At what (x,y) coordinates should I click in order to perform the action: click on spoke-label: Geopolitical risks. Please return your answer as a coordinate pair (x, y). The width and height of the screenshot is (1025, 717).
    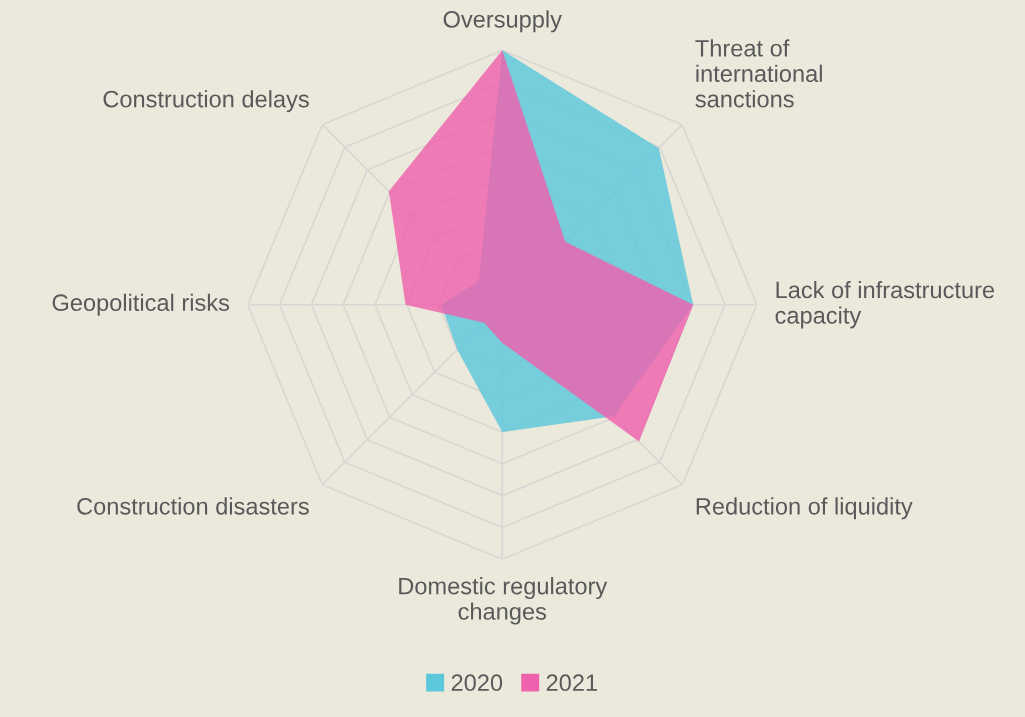
    Looking at the image, I should click on (141, 304).